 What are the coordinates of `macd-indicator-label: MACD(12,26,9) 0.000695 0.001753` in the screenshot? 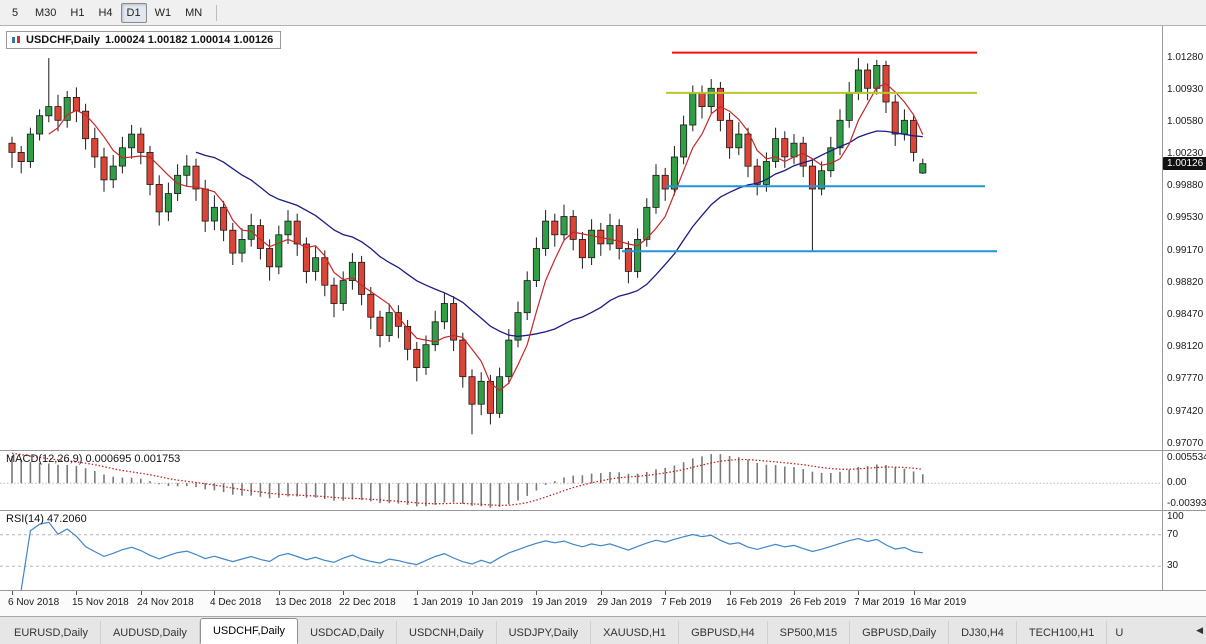 It's located at (93, 459).